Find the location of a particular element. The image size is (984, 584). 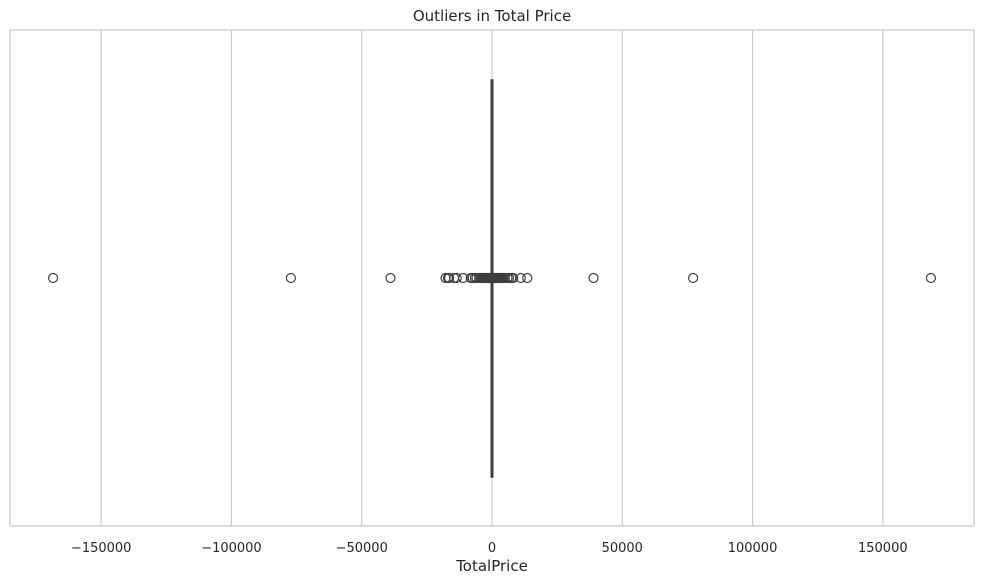

x-tick-labels: −150000 −100000 −50000 0 50000 100000 150000 is located at coordinates (489, 548).